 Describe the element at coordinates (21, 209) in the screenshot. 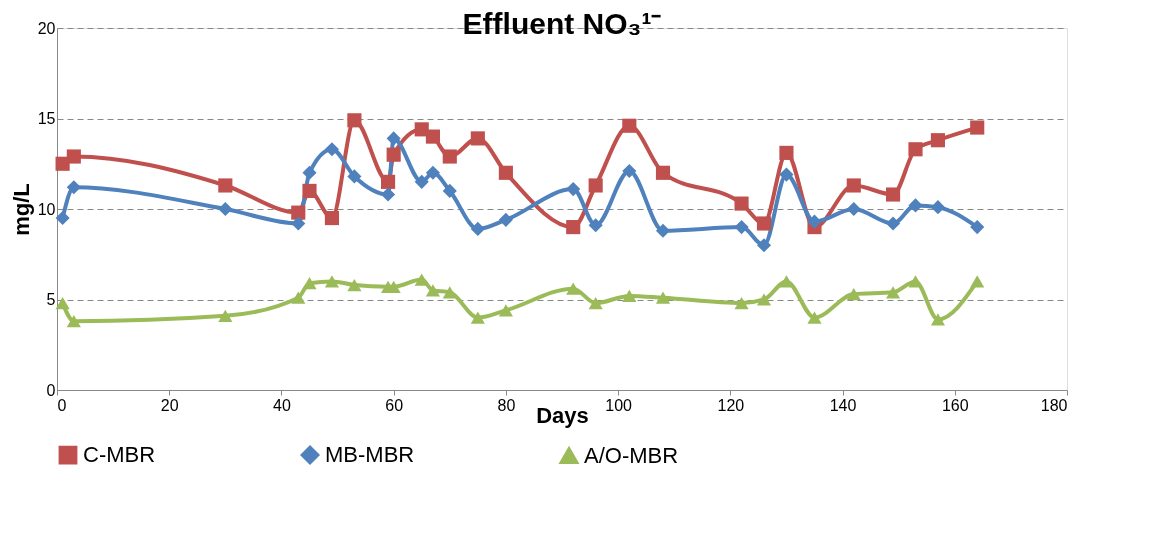

I see `y-axis-title: mg/L` at that location.